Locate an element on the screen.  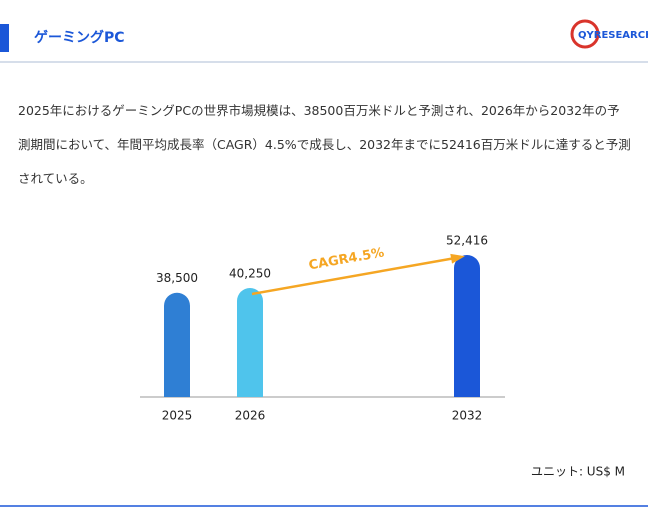
x-tick-label: 2032 is located at coordinates (467, 416).